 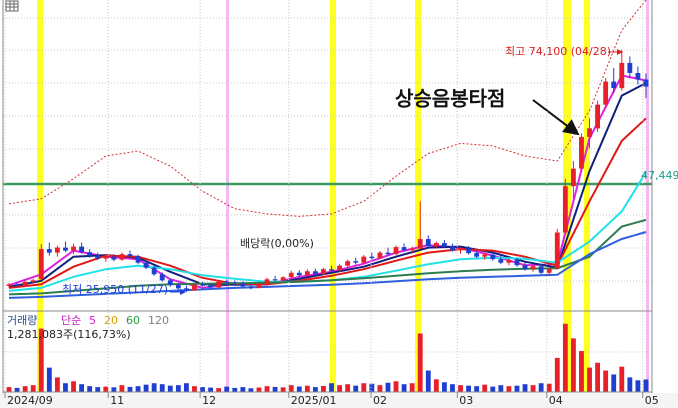 What do you see at coordinates (71, 320) in the screenshot?
I see `volume-ma-label: 단순` at bounding box center [71, 320].